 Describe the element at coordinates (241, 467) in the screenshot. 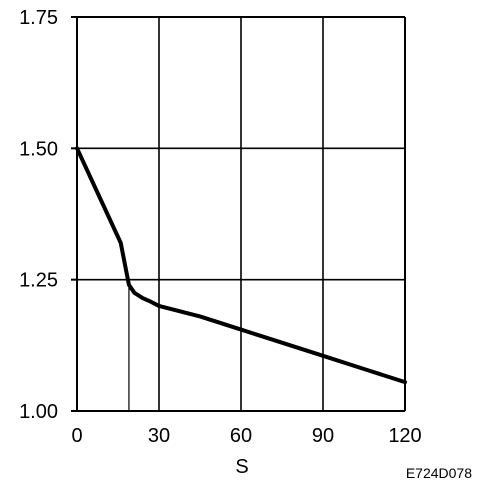

I see `x-axis-label: S` at that location.